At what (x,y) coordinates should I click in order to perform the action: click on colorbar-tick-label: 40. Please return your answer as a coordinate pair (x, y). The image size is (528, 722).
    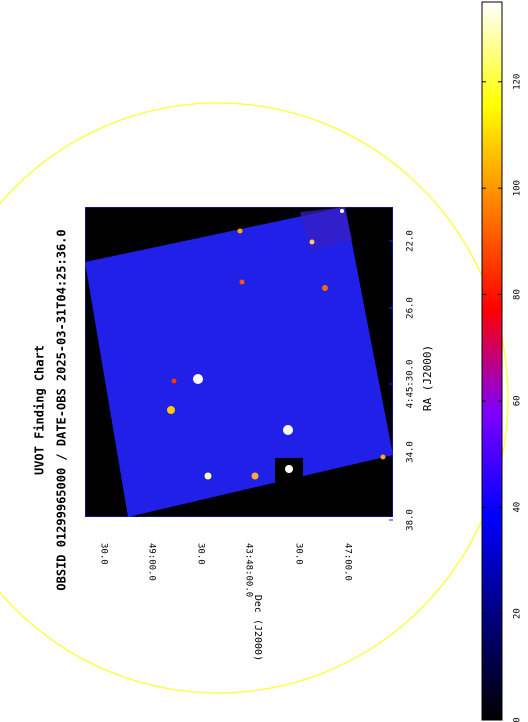
    Looking at the image, I should click on (518, 507).